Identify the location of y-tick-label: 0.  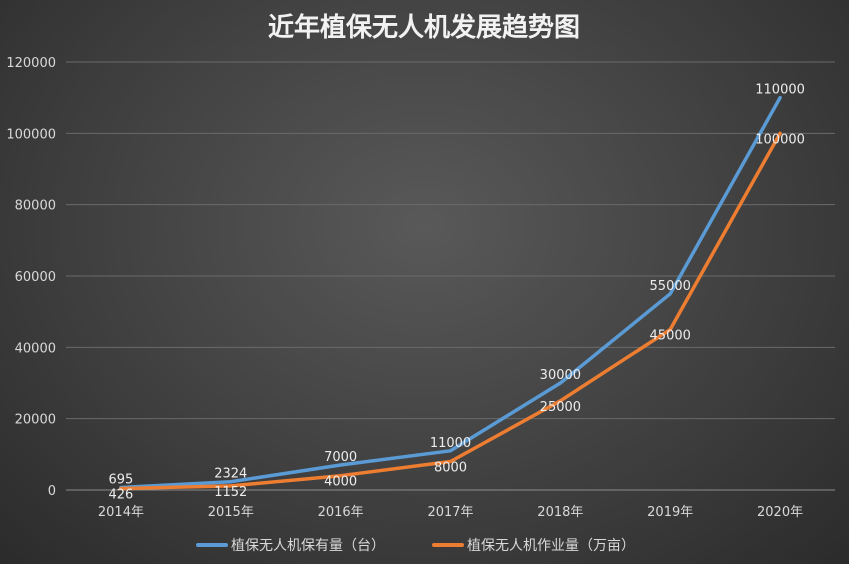
(52, 491).